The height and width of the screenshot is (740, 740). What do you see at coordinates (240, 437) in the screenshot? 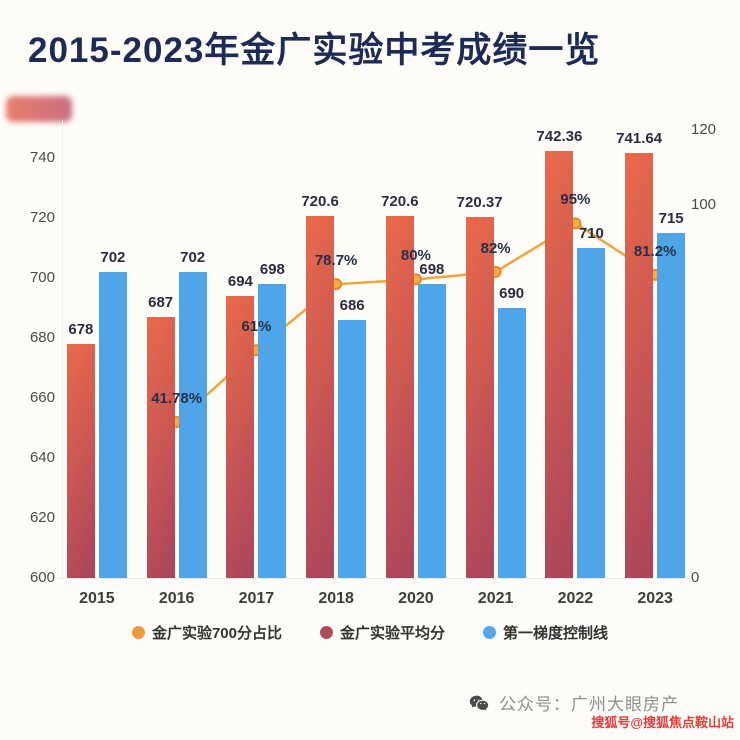
I see `bar-average-score-2017` at bounding box center [240, 437].